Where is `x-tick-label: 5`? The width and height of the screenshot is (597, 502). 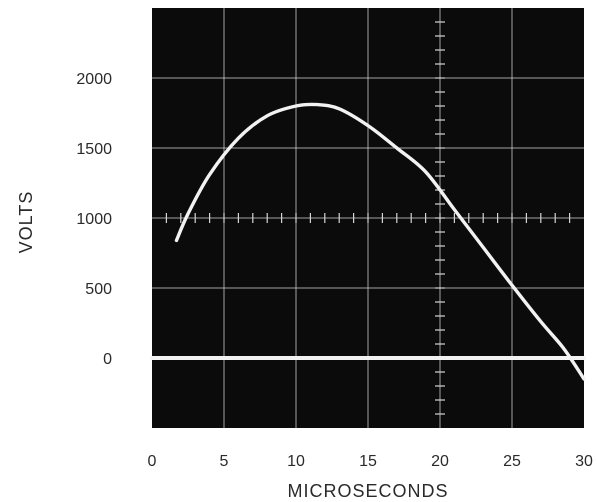 x-tick-label: 5 is located at coordinates (224, 461).